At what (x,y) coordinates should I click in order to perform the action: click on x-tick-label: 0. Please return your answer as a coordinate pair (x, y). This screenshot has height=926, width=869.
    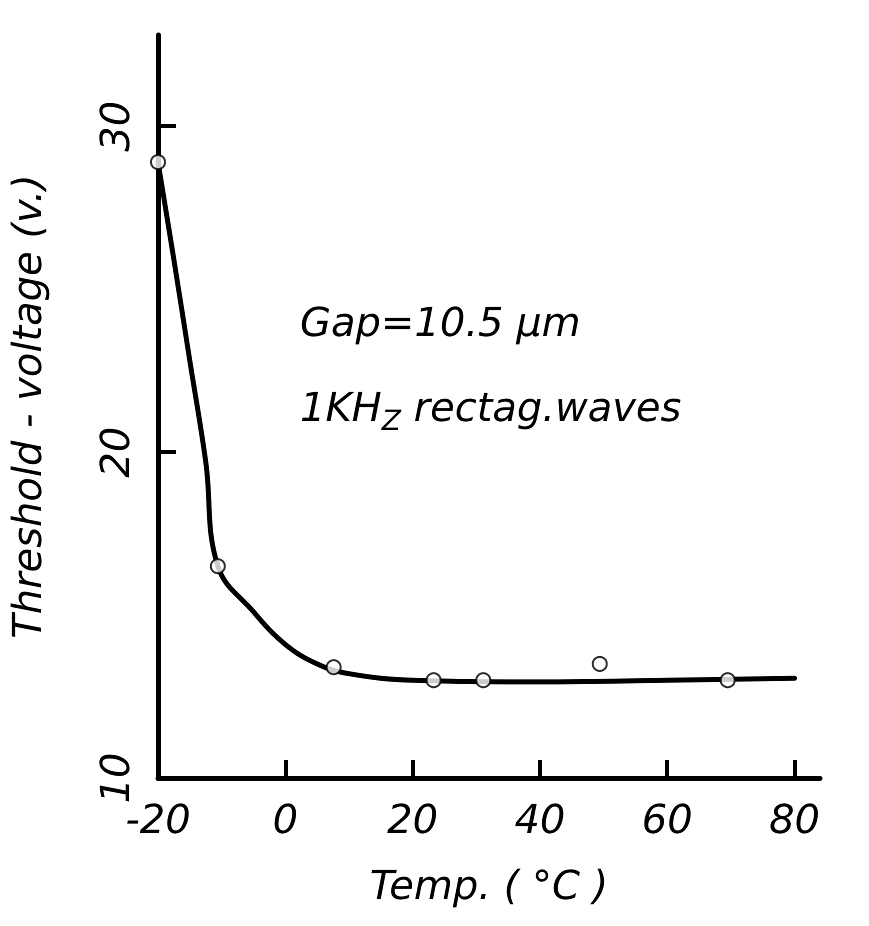
    Looking at the image, I should click on (285, 820).